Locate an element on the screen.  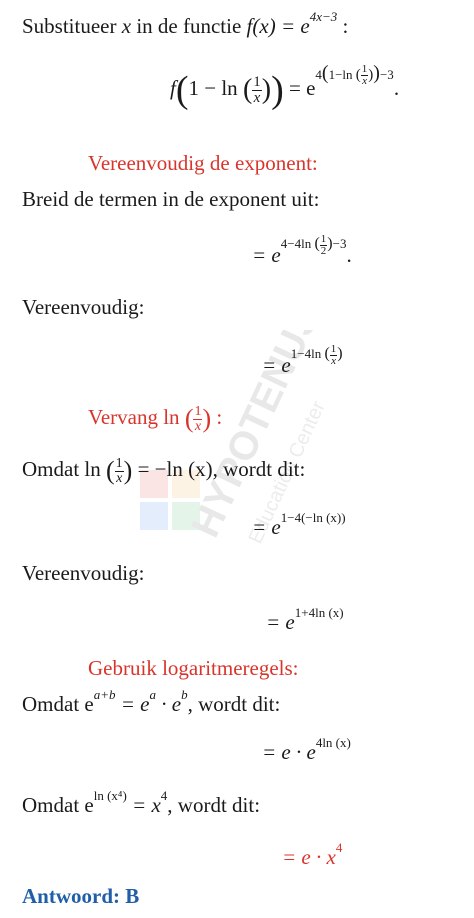
equation-simplified-2: = e1+4ln (x) is located at coordinates (305, 620).